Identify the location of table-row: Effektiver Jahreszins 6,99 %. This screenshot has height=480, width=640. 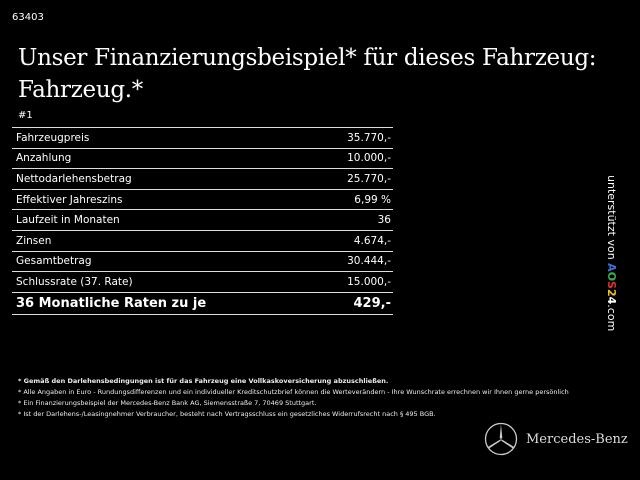
(202, 200).